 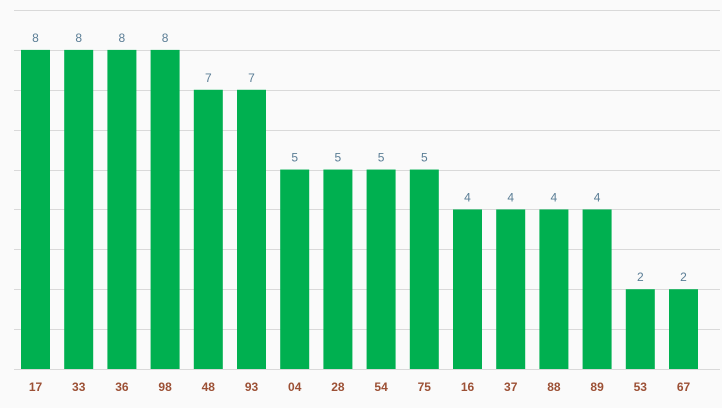 What do you see at coordinates (511, 387) in the screenshot?
I see `x-tick-label: 37` at bounding box center [511, 387].